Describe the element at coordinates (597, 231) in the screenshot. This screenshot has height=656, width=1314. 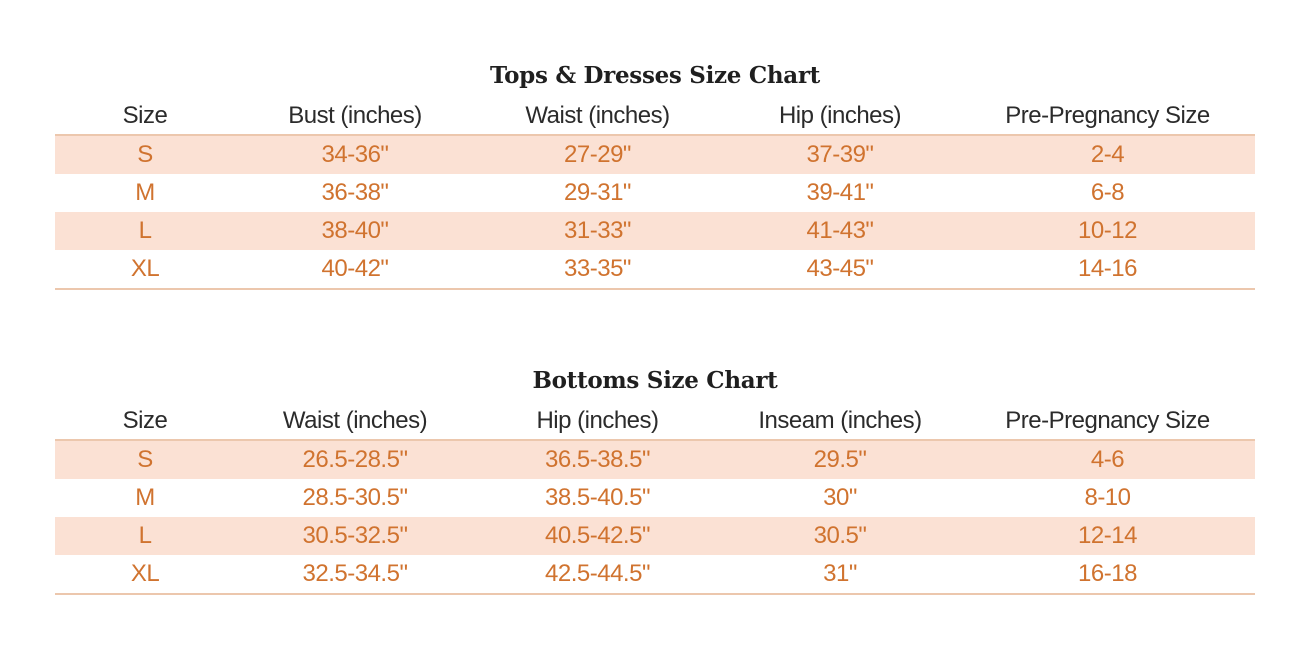
I see `waist-cell: 31-33"` at that location.